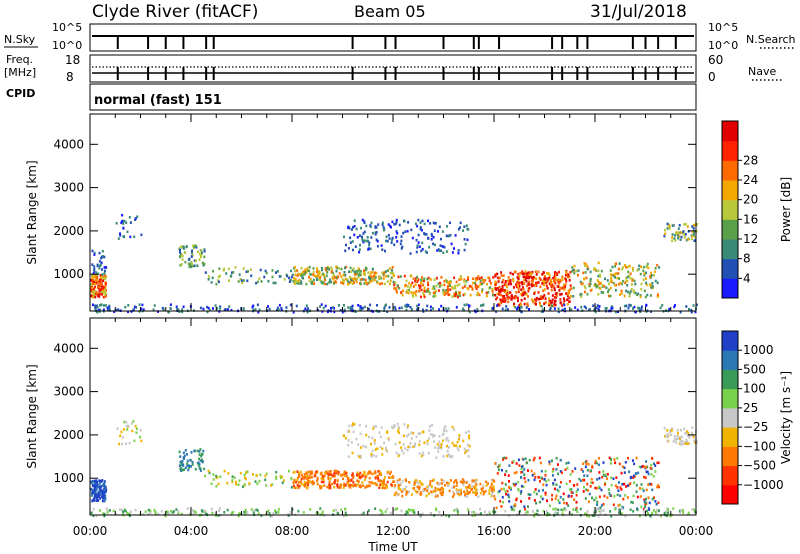  Describe the element at coordinates (67, 45) in the screenshot. I see `nsky-tick-bottom: 10^0` at that location.